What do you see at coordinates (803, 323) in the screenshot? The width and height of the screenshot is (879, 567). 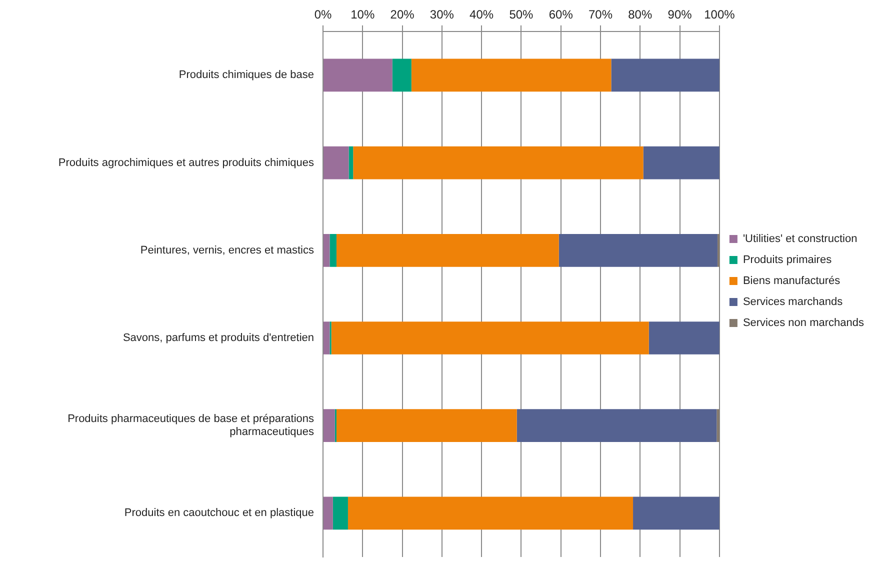 I see `legend-label: Services non marchands` at bounding box center [803, 323].